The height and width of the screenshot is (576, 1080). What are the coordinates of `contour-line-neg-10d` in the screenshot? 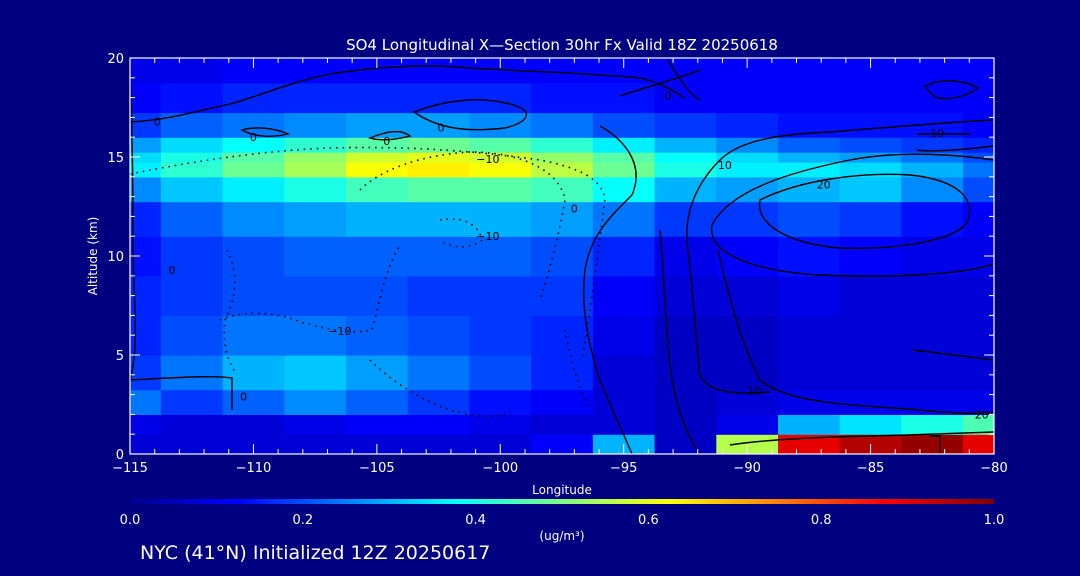 It's located at (461, 233).